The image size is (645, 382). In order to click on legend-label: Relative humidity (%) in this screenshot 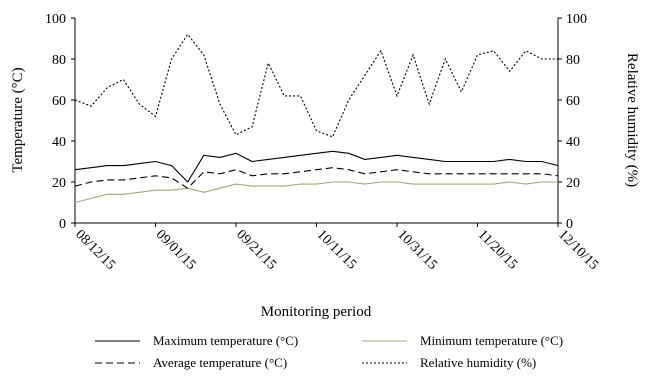, I will do `click(478, 362)`.